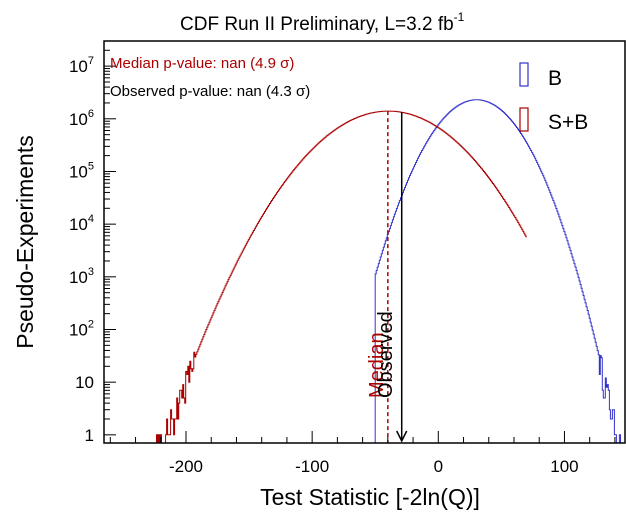 Image resolution: width=626 pixels, height=518 pixels. What do you see at coordinates (524, 119) in the screenshot?
I see `legend-swatch-sb` at bounding box center [524, 119].